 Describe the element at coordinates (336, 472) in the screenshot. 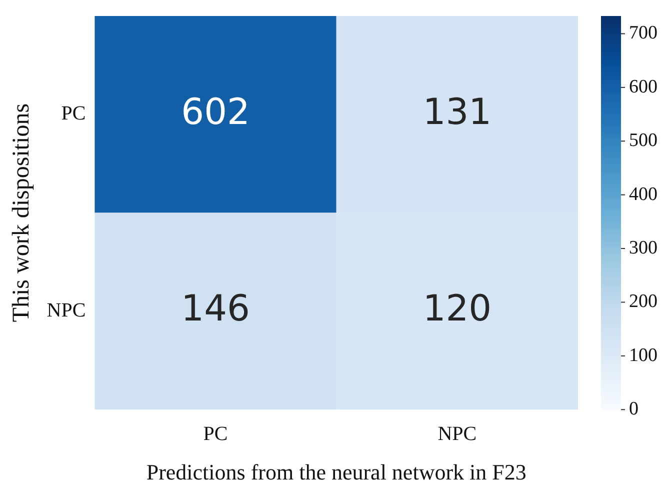

I see `x-axis-title: Predictions from the neural network in F23` at that location.